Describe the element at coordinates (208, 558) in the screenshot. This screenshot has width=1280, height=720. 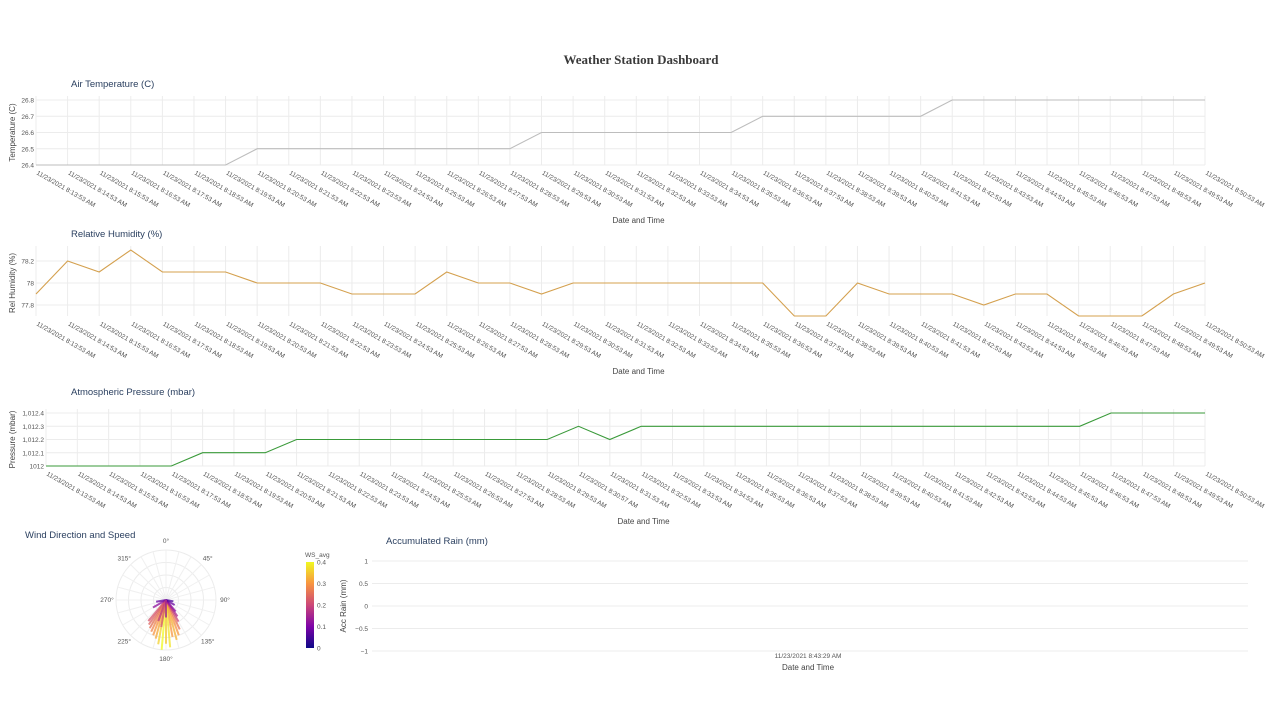
I see `angular-tick-label: 45°` at that location.